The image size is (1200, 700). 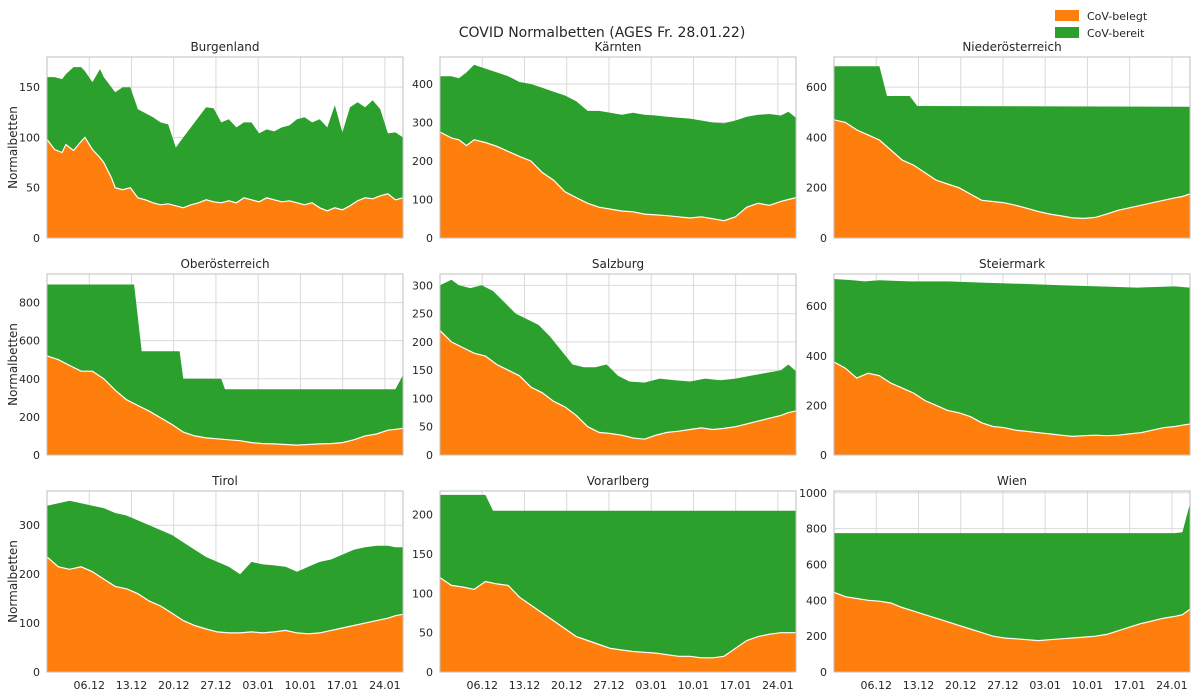 I want to click on panel-title: Kärnten, so click(x=617, y=47).